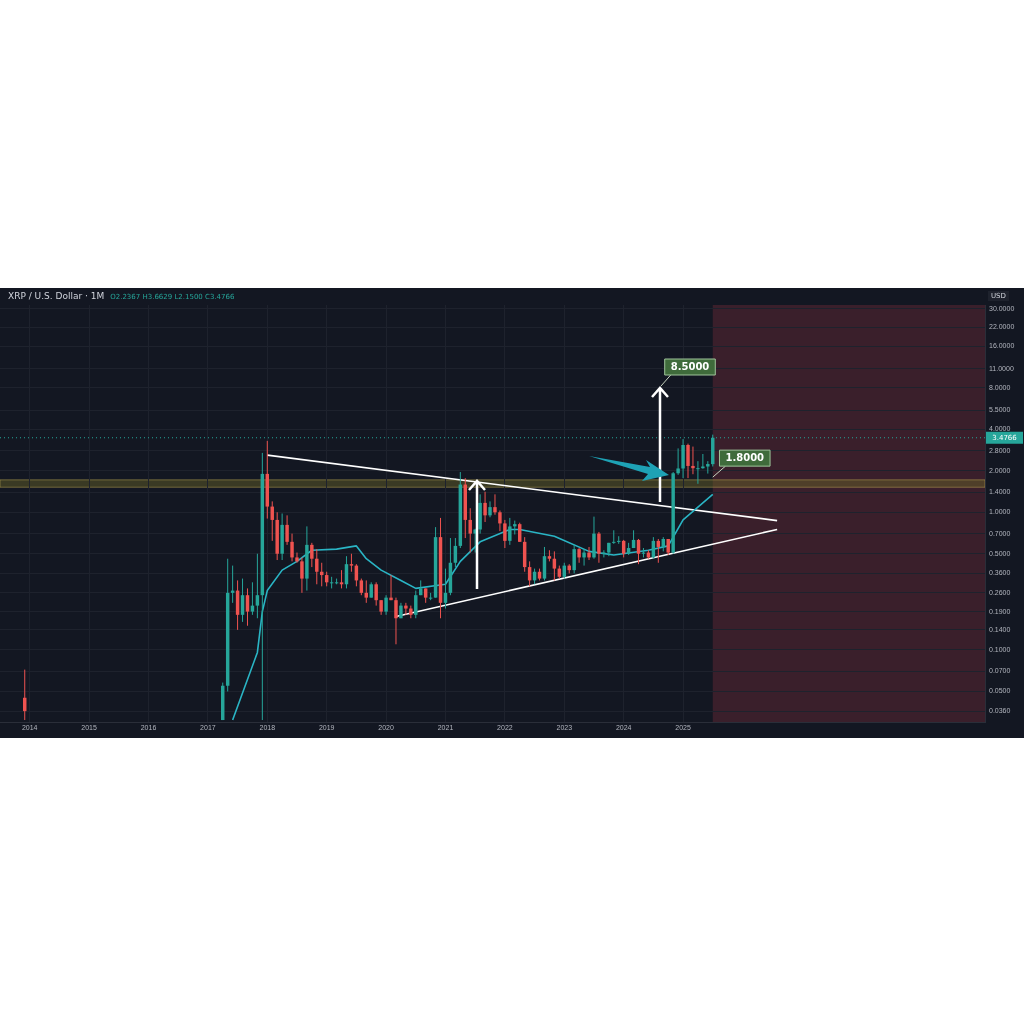  I want to click on chart-title: XRP / U.S. Dollar · 1M, so click(56, 296).